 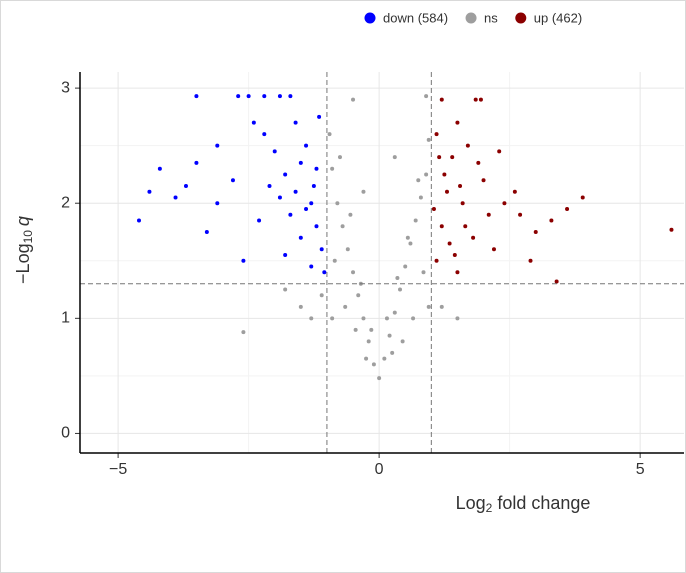 What do you see at coordinates (65, 433) in the screenshot?
I see `y-tick-label: 0` at bounding box center [65, 433].